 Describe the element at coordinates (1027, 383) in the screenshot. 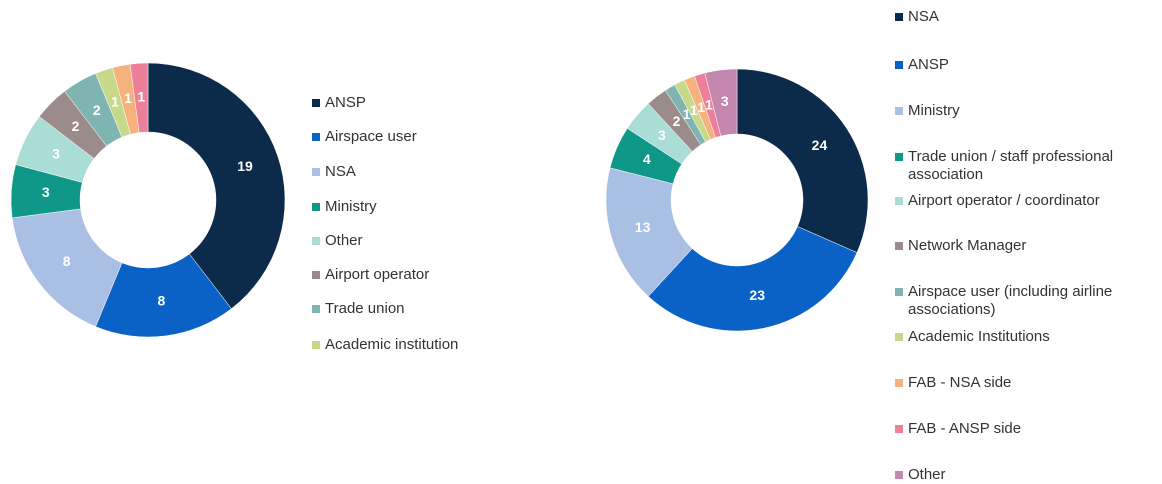

I see `legend-entry: FAB - NSA side` at that location.